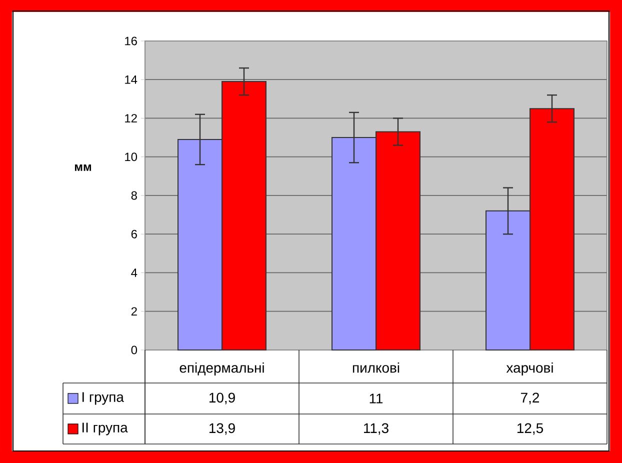 The height and width of the screenshot is (463, 622). I want to click on data-label: 11, so click(376, 399).